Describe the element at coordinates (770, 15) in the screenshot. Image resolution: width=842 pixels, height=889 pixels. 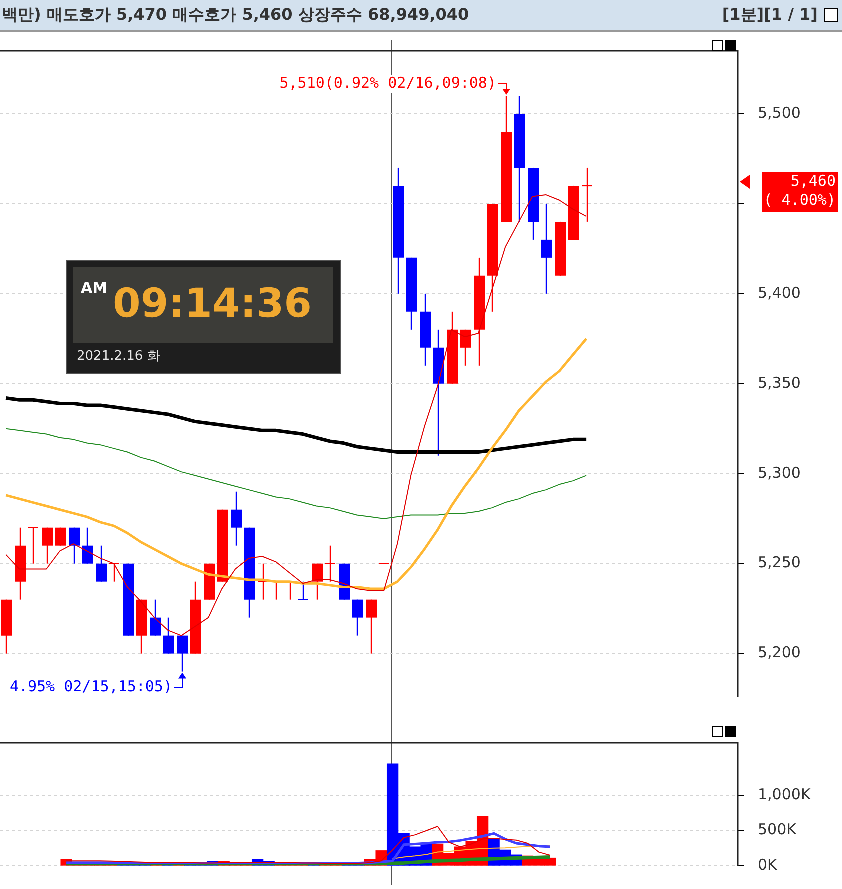
I see `text: [1분][1 / 1]` at that location.